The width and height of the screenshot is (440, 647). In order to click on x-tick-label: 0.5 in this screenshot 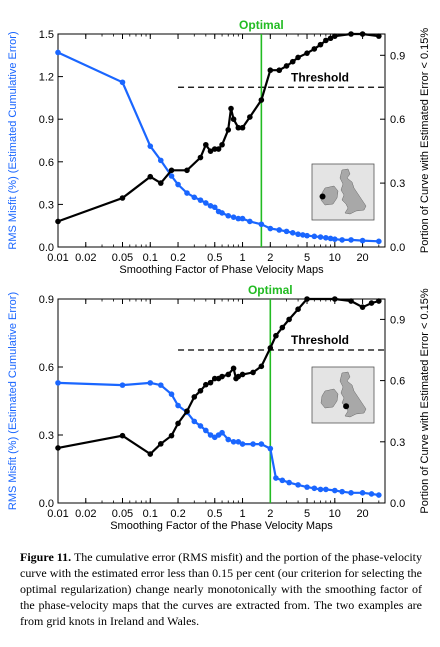, I will do `click(214, 258)`.